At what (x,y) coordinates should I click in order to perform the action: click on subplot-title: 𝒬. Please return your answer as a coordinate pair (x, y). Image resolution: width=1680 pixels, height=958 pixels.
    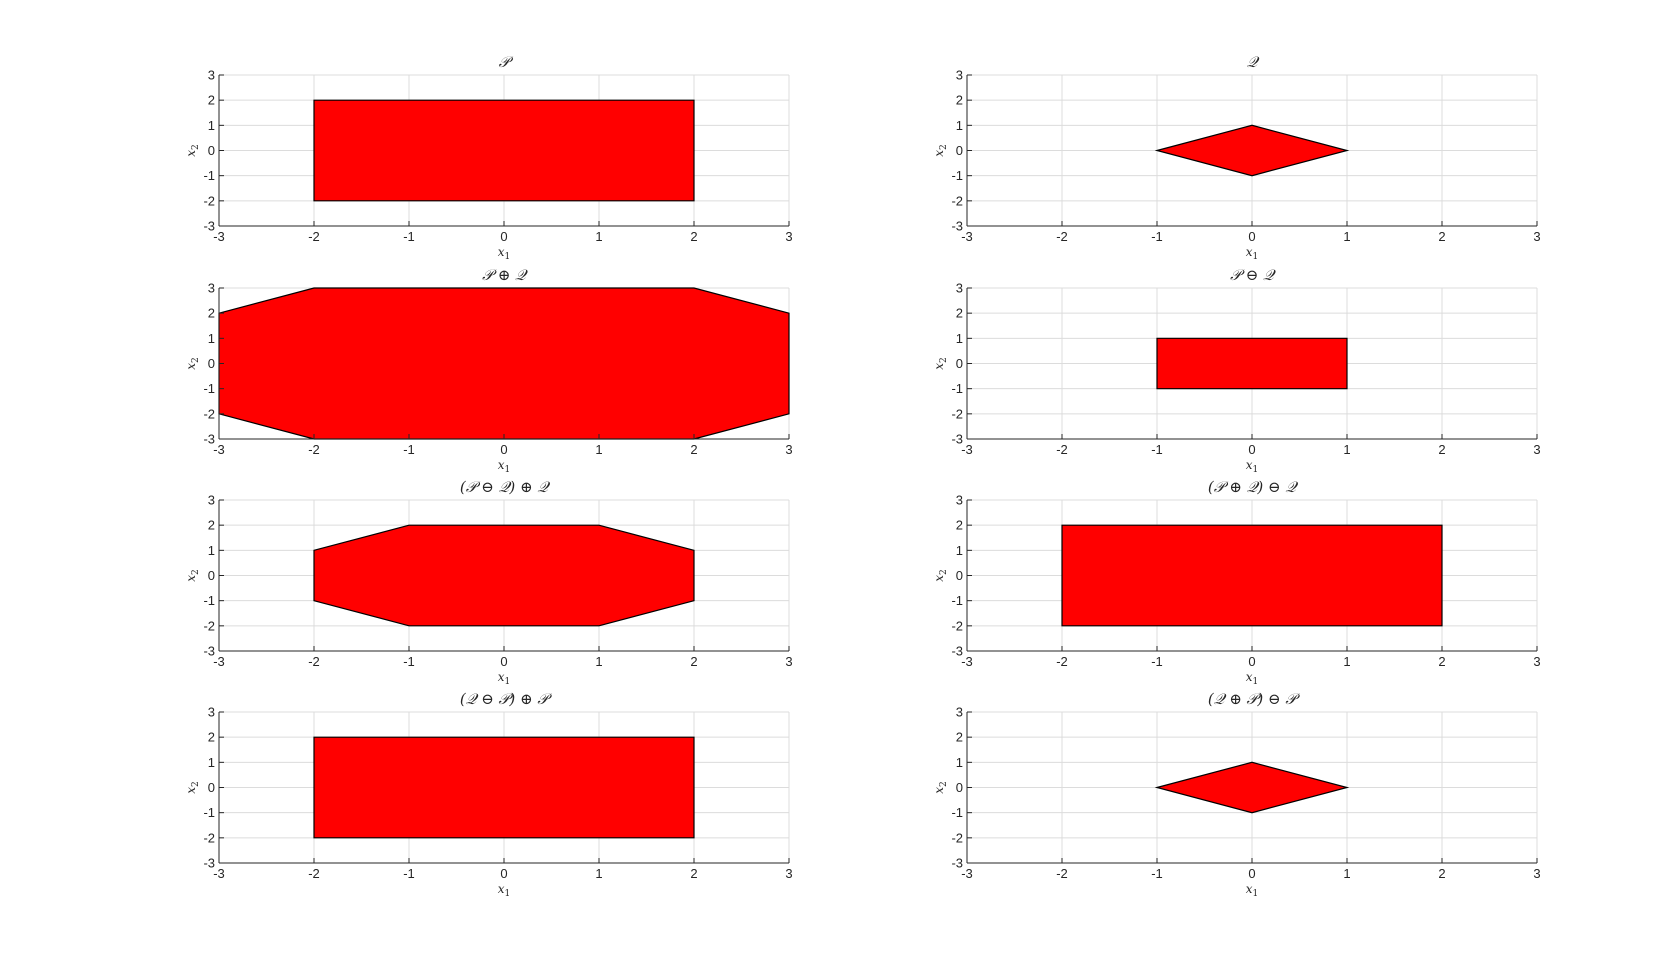
    Looking at the image, I should click on (1253, 62).